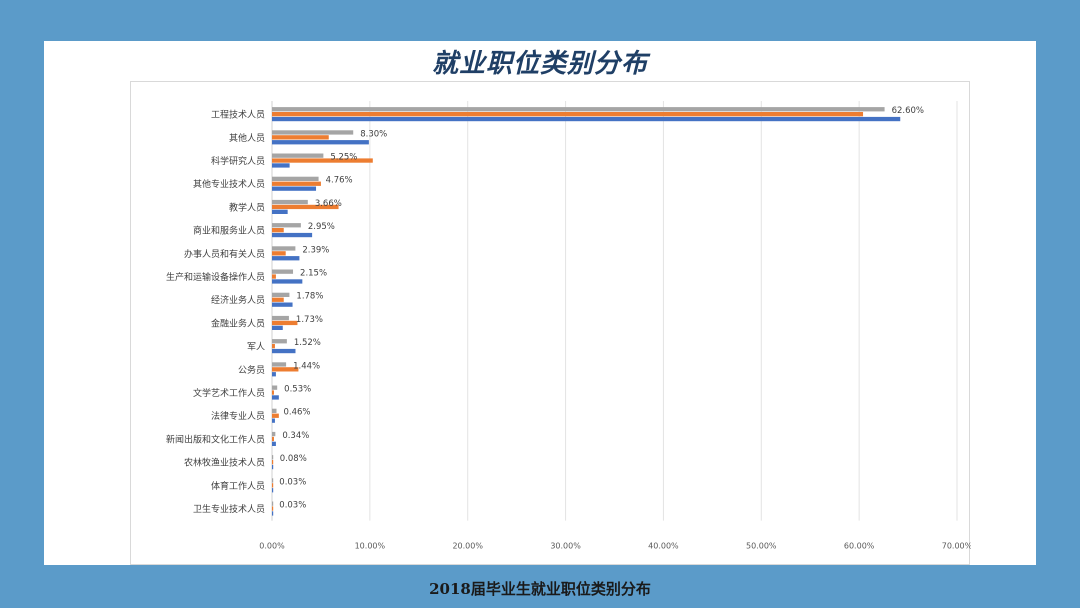  What do you see at coordinates (238, 161) in the screenshot?
I see `category-label: 科学研究人员` at bounding box center [238, 161].